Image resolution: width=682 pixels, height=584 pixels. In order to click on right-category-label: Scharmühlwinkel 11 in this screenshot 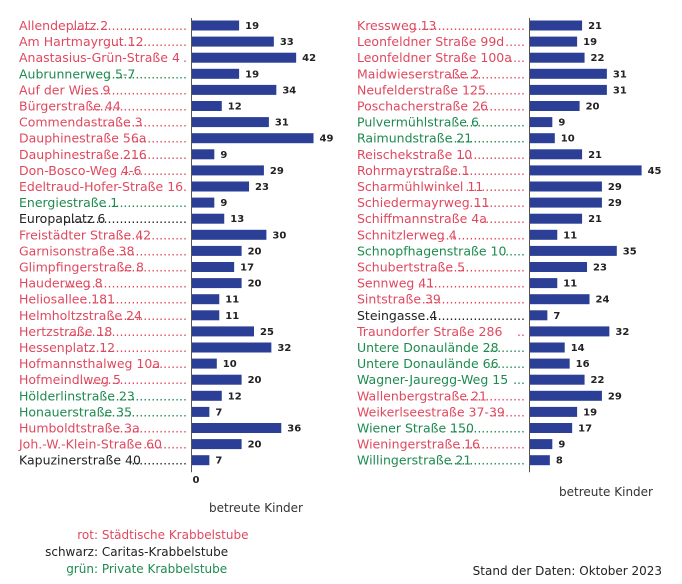, I will do `click(420, 186)`.